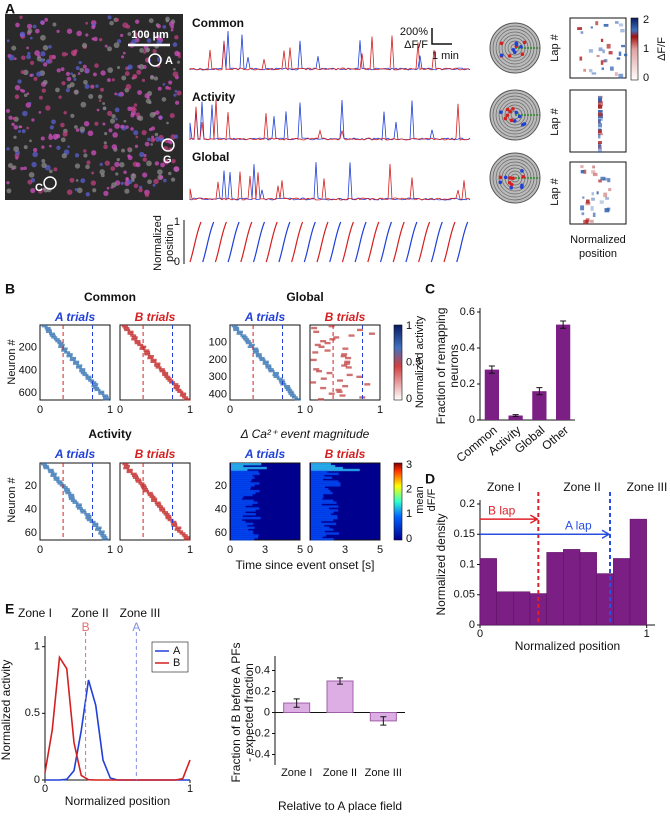 This screenshot has height=822, width=670. I want to click on cell-label: G, so click(167, 160).